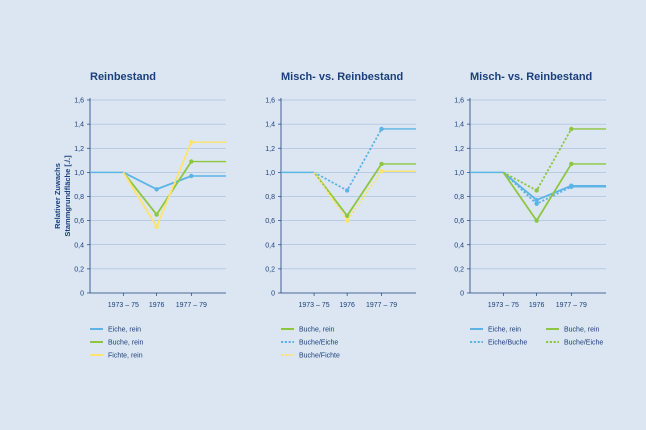 The height and width of the screenshot is (430, 646). I want to click on legend-label: Eiche/Buche, so click(507, 343).